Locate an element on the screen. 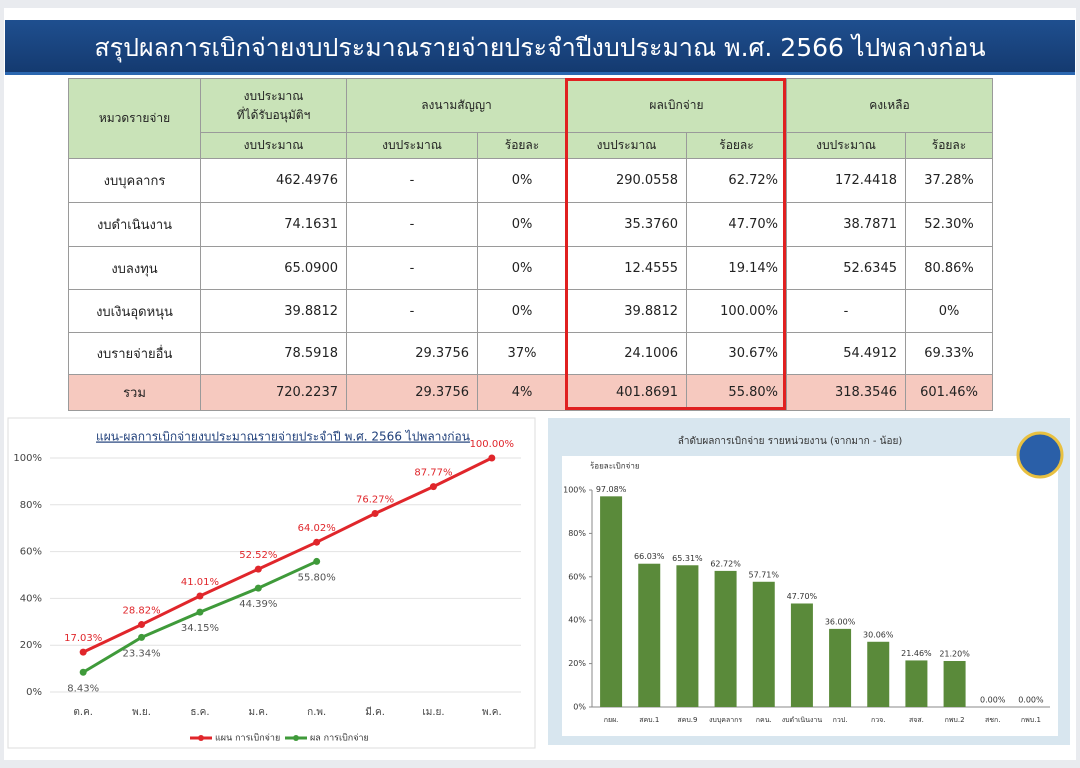 This screenshot has height=768, width=1080. data-label: 100.00% is located at coordinates (492, 444).